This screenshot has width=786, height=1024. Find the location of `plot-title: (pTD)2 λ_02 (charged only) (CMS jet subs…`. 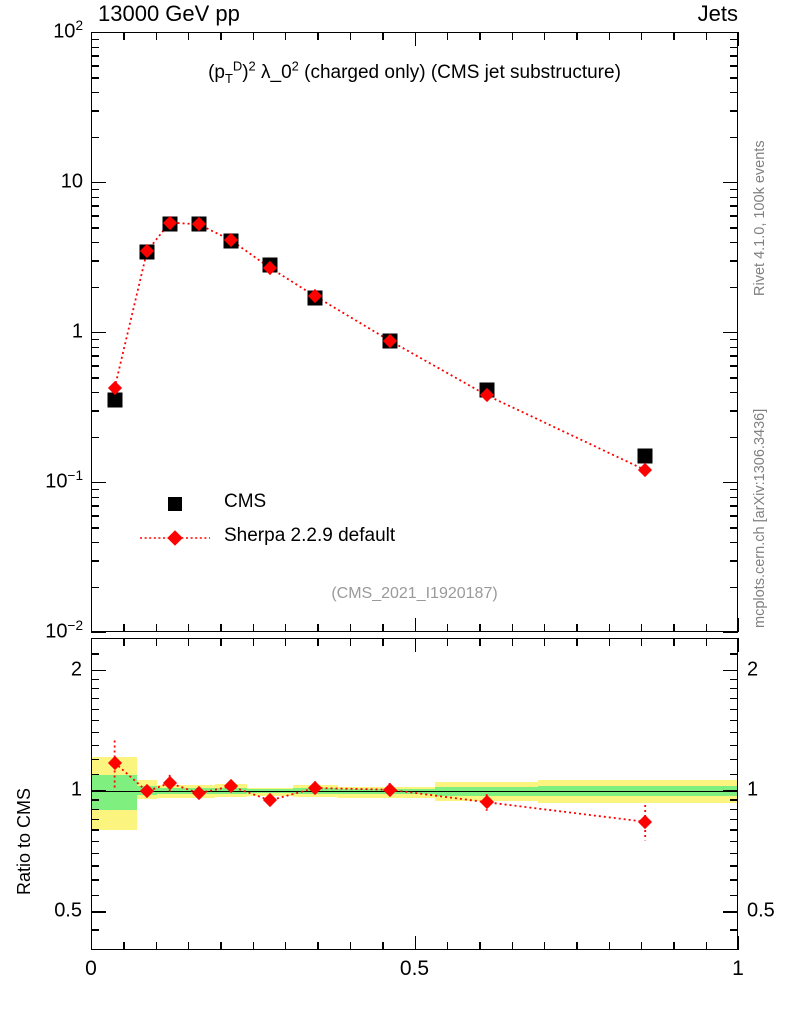

plot-title: (pTD)2 λ_02 (charged only) (CMS jet subs… is located at coordinates (414, 72).